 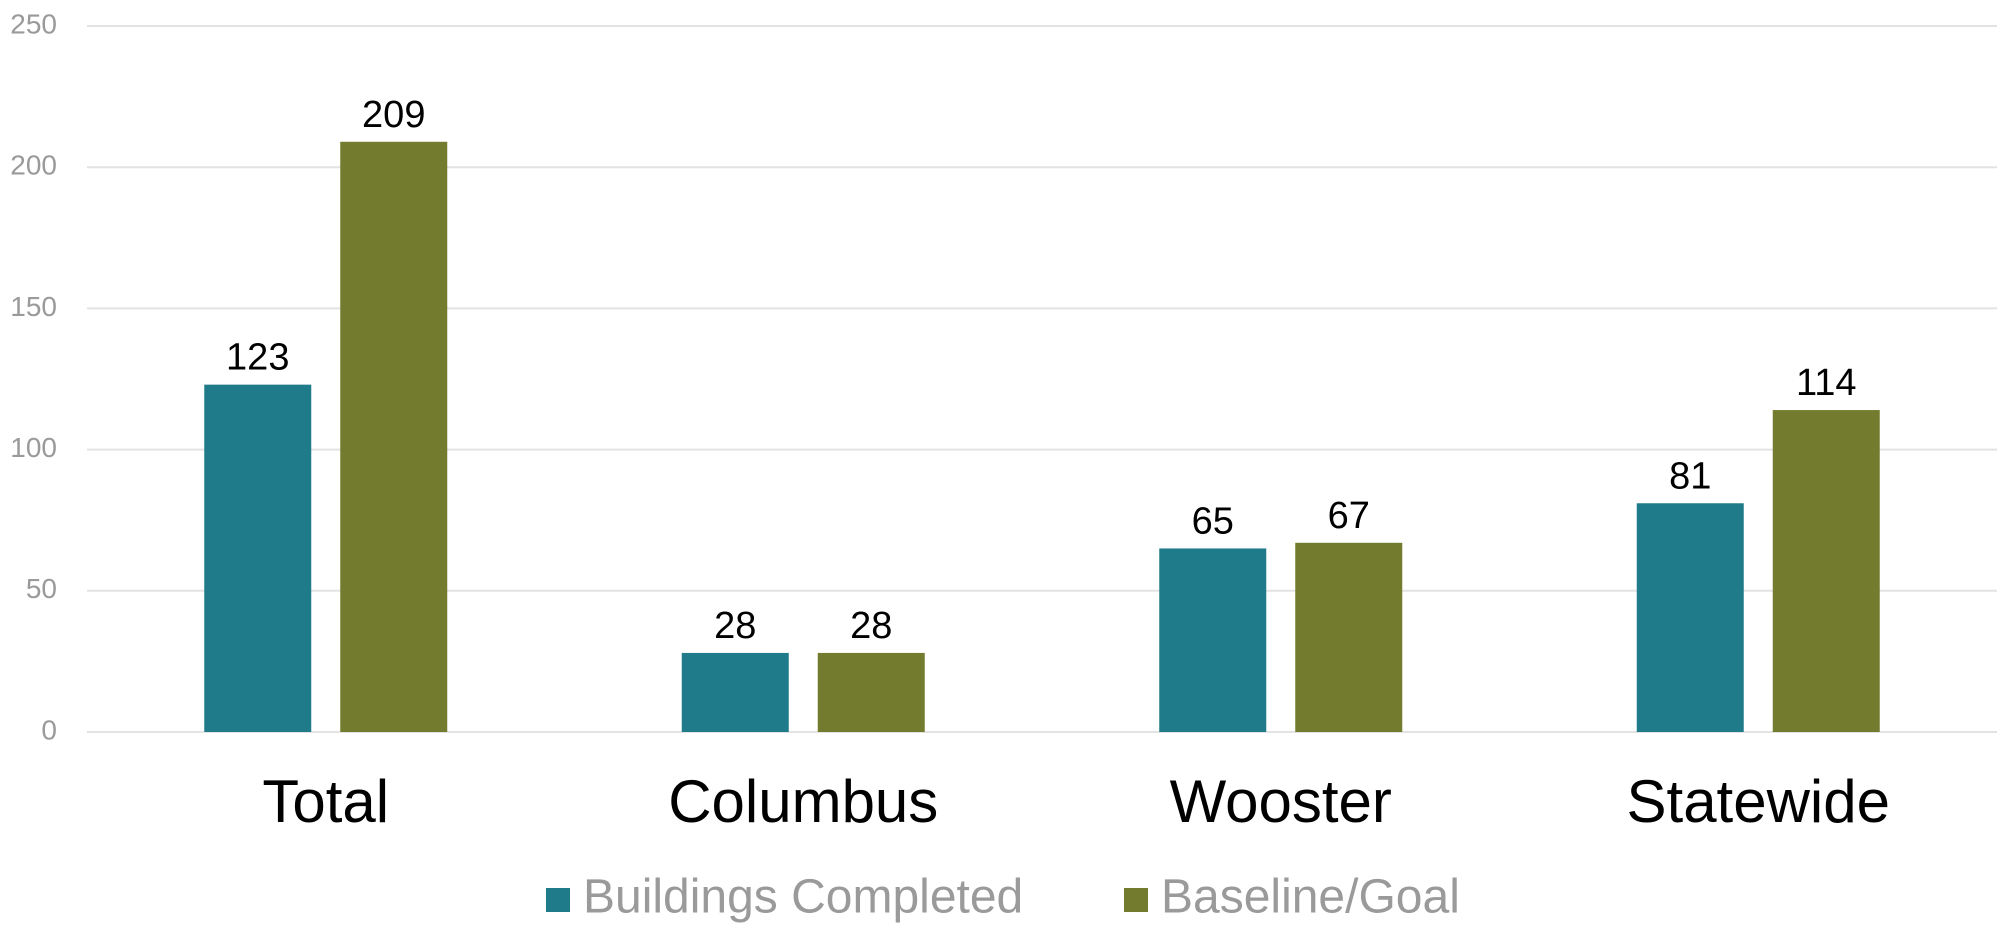 I want to click on y-tick-label: 150, so click(x=33, y=306).